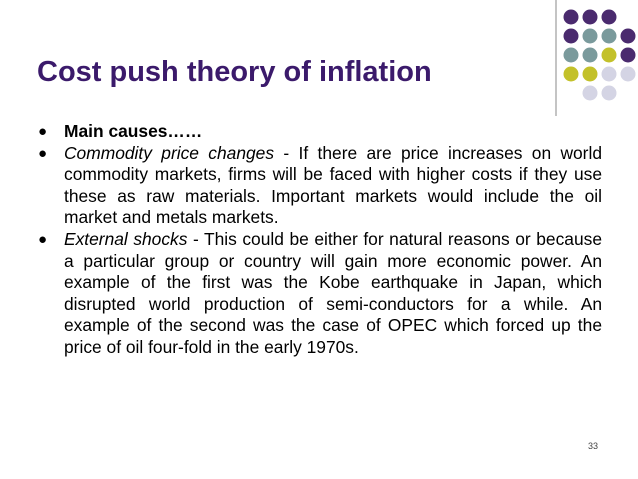  What do you see at coordinates (169, 152) in the screenshot?
I see `bullet-lead: Commodity price changes` at bounding box center [169, 152].